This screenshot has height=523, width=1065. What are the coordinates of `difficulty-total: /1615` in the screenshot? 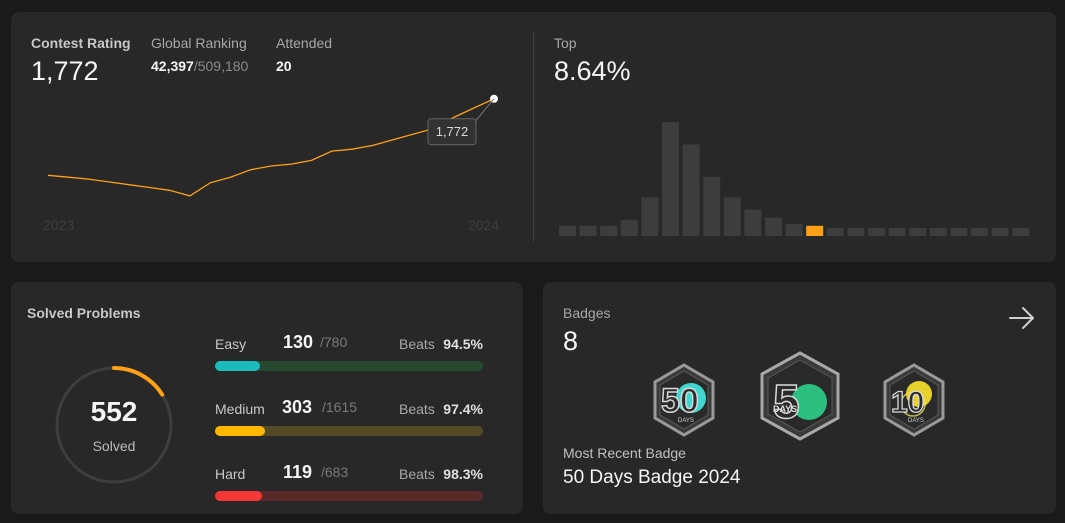 It's located at (340, 407).